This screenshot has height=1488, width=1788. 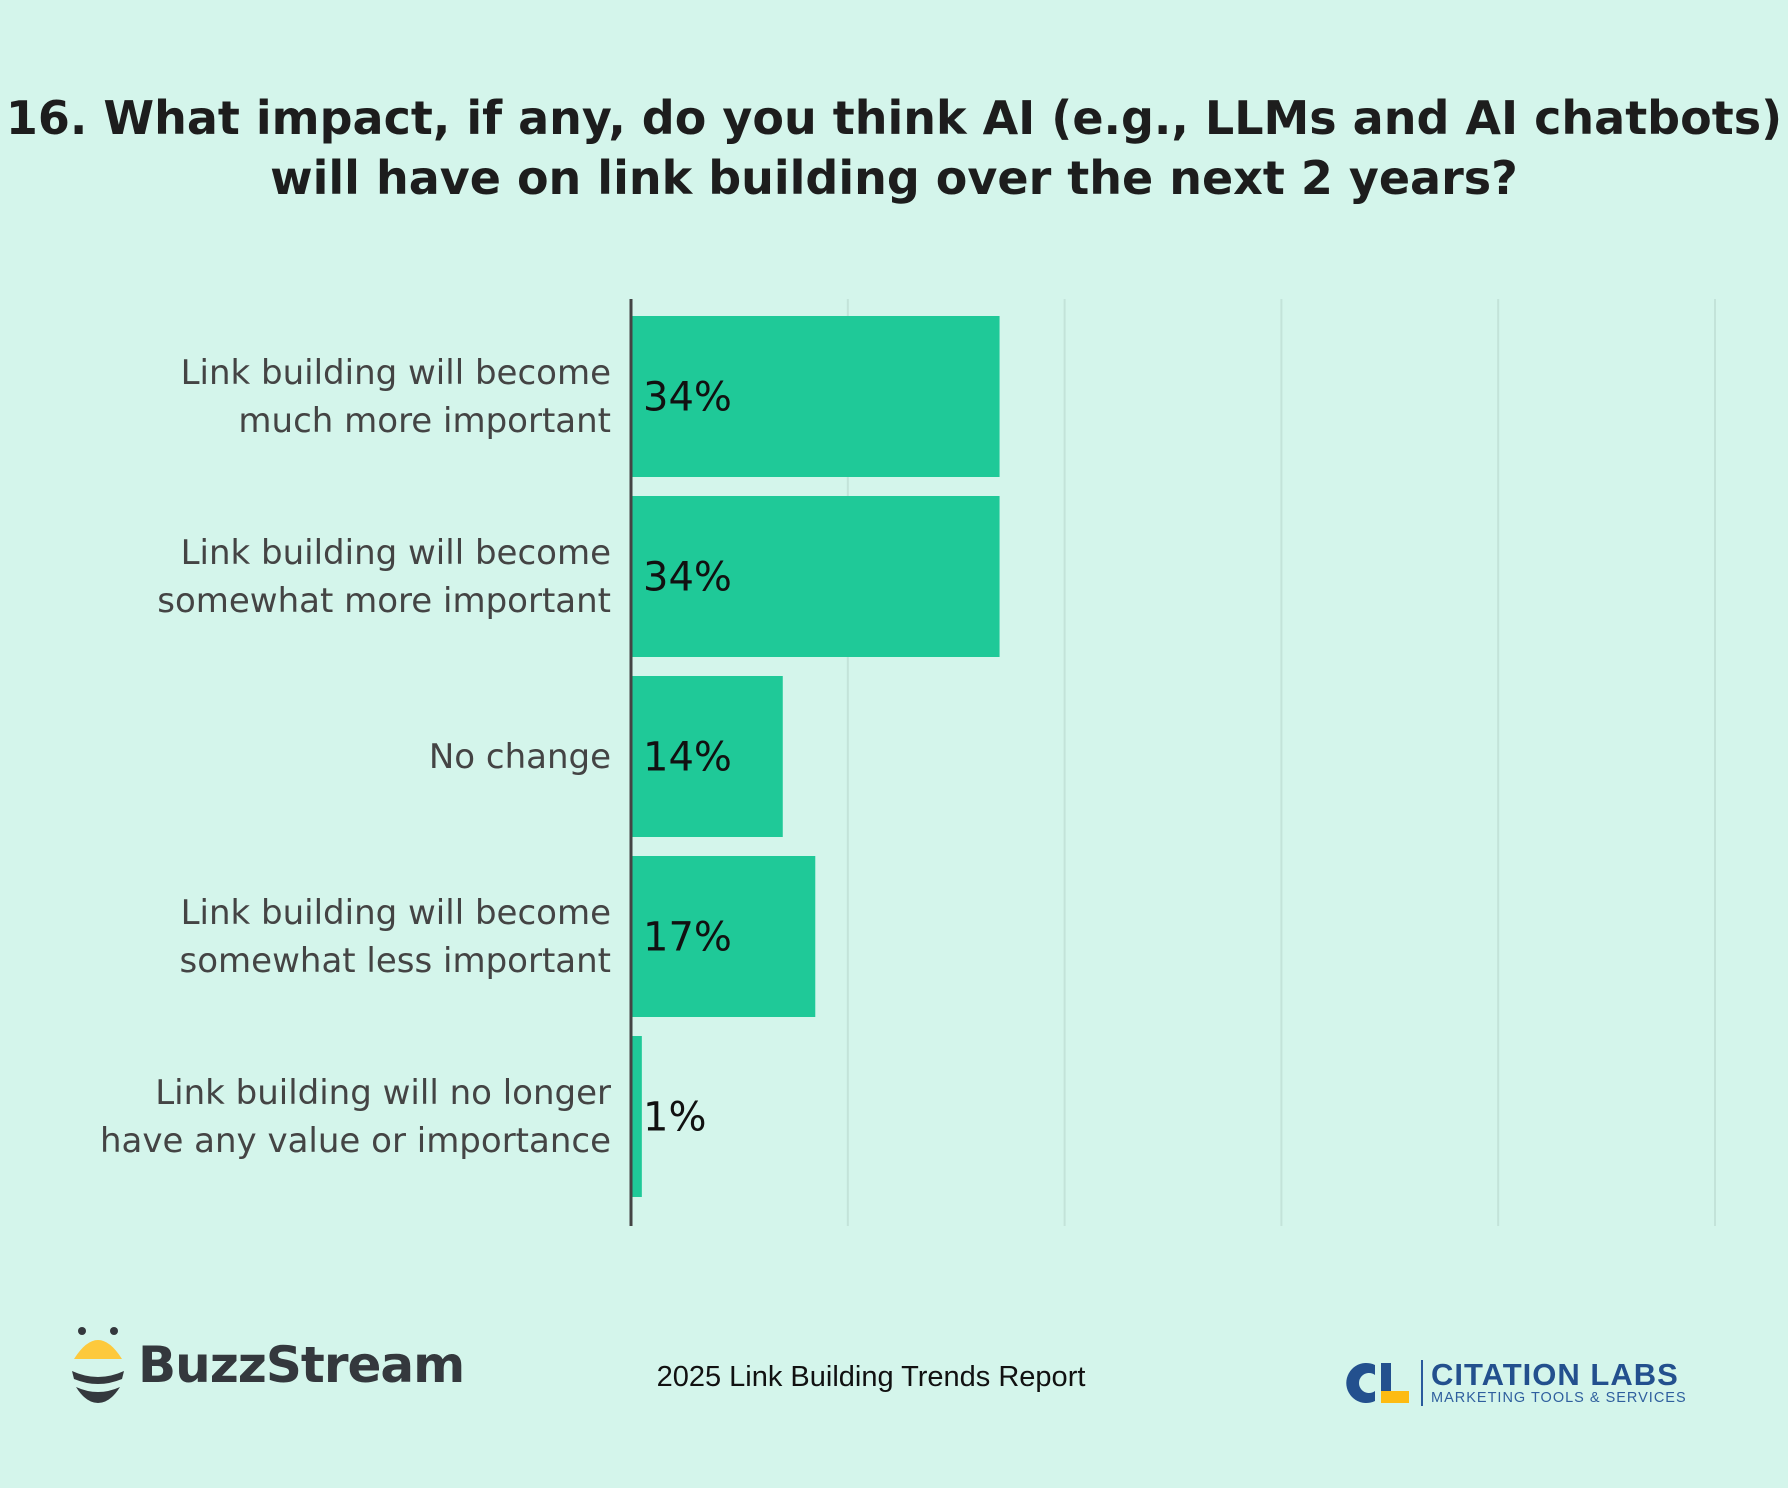 I want to click on bee-icon, so click(x=98, y=1365).